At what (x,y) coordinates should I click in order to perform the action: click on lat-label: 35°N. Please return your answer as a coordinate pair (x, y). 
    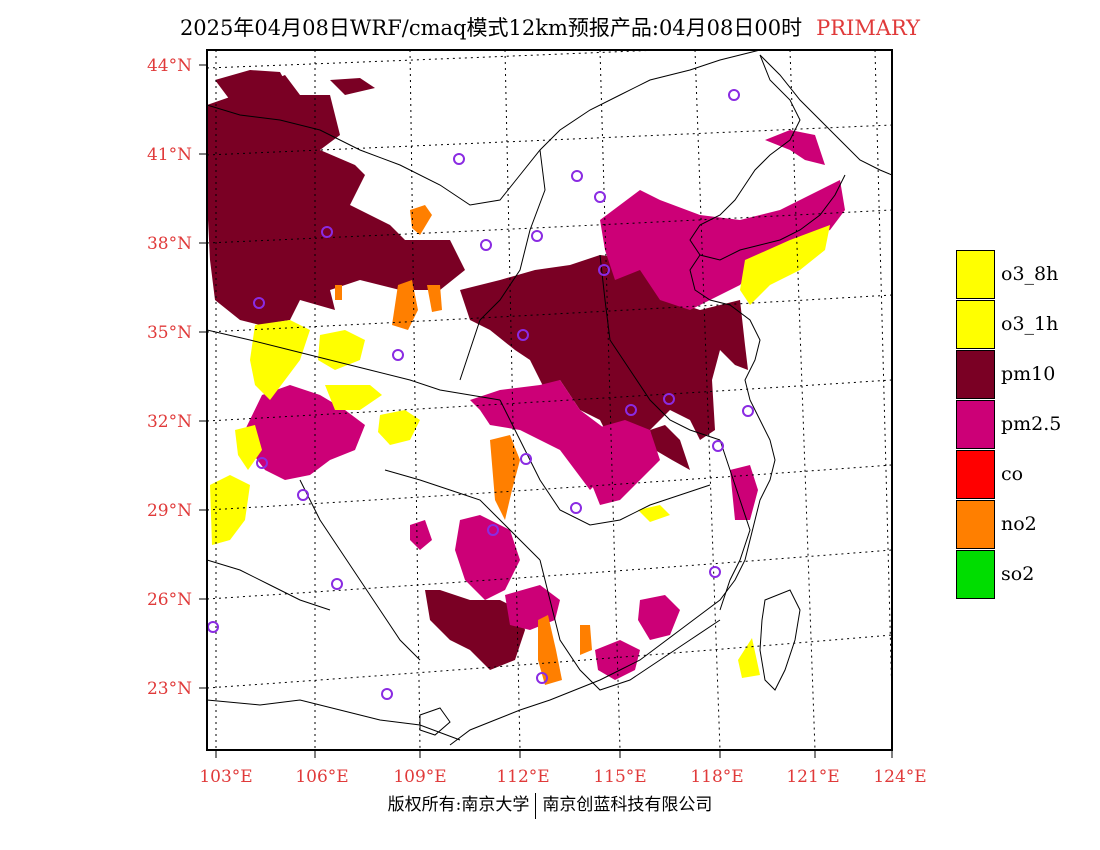
    Looking at the image, I should click on (169, 333).